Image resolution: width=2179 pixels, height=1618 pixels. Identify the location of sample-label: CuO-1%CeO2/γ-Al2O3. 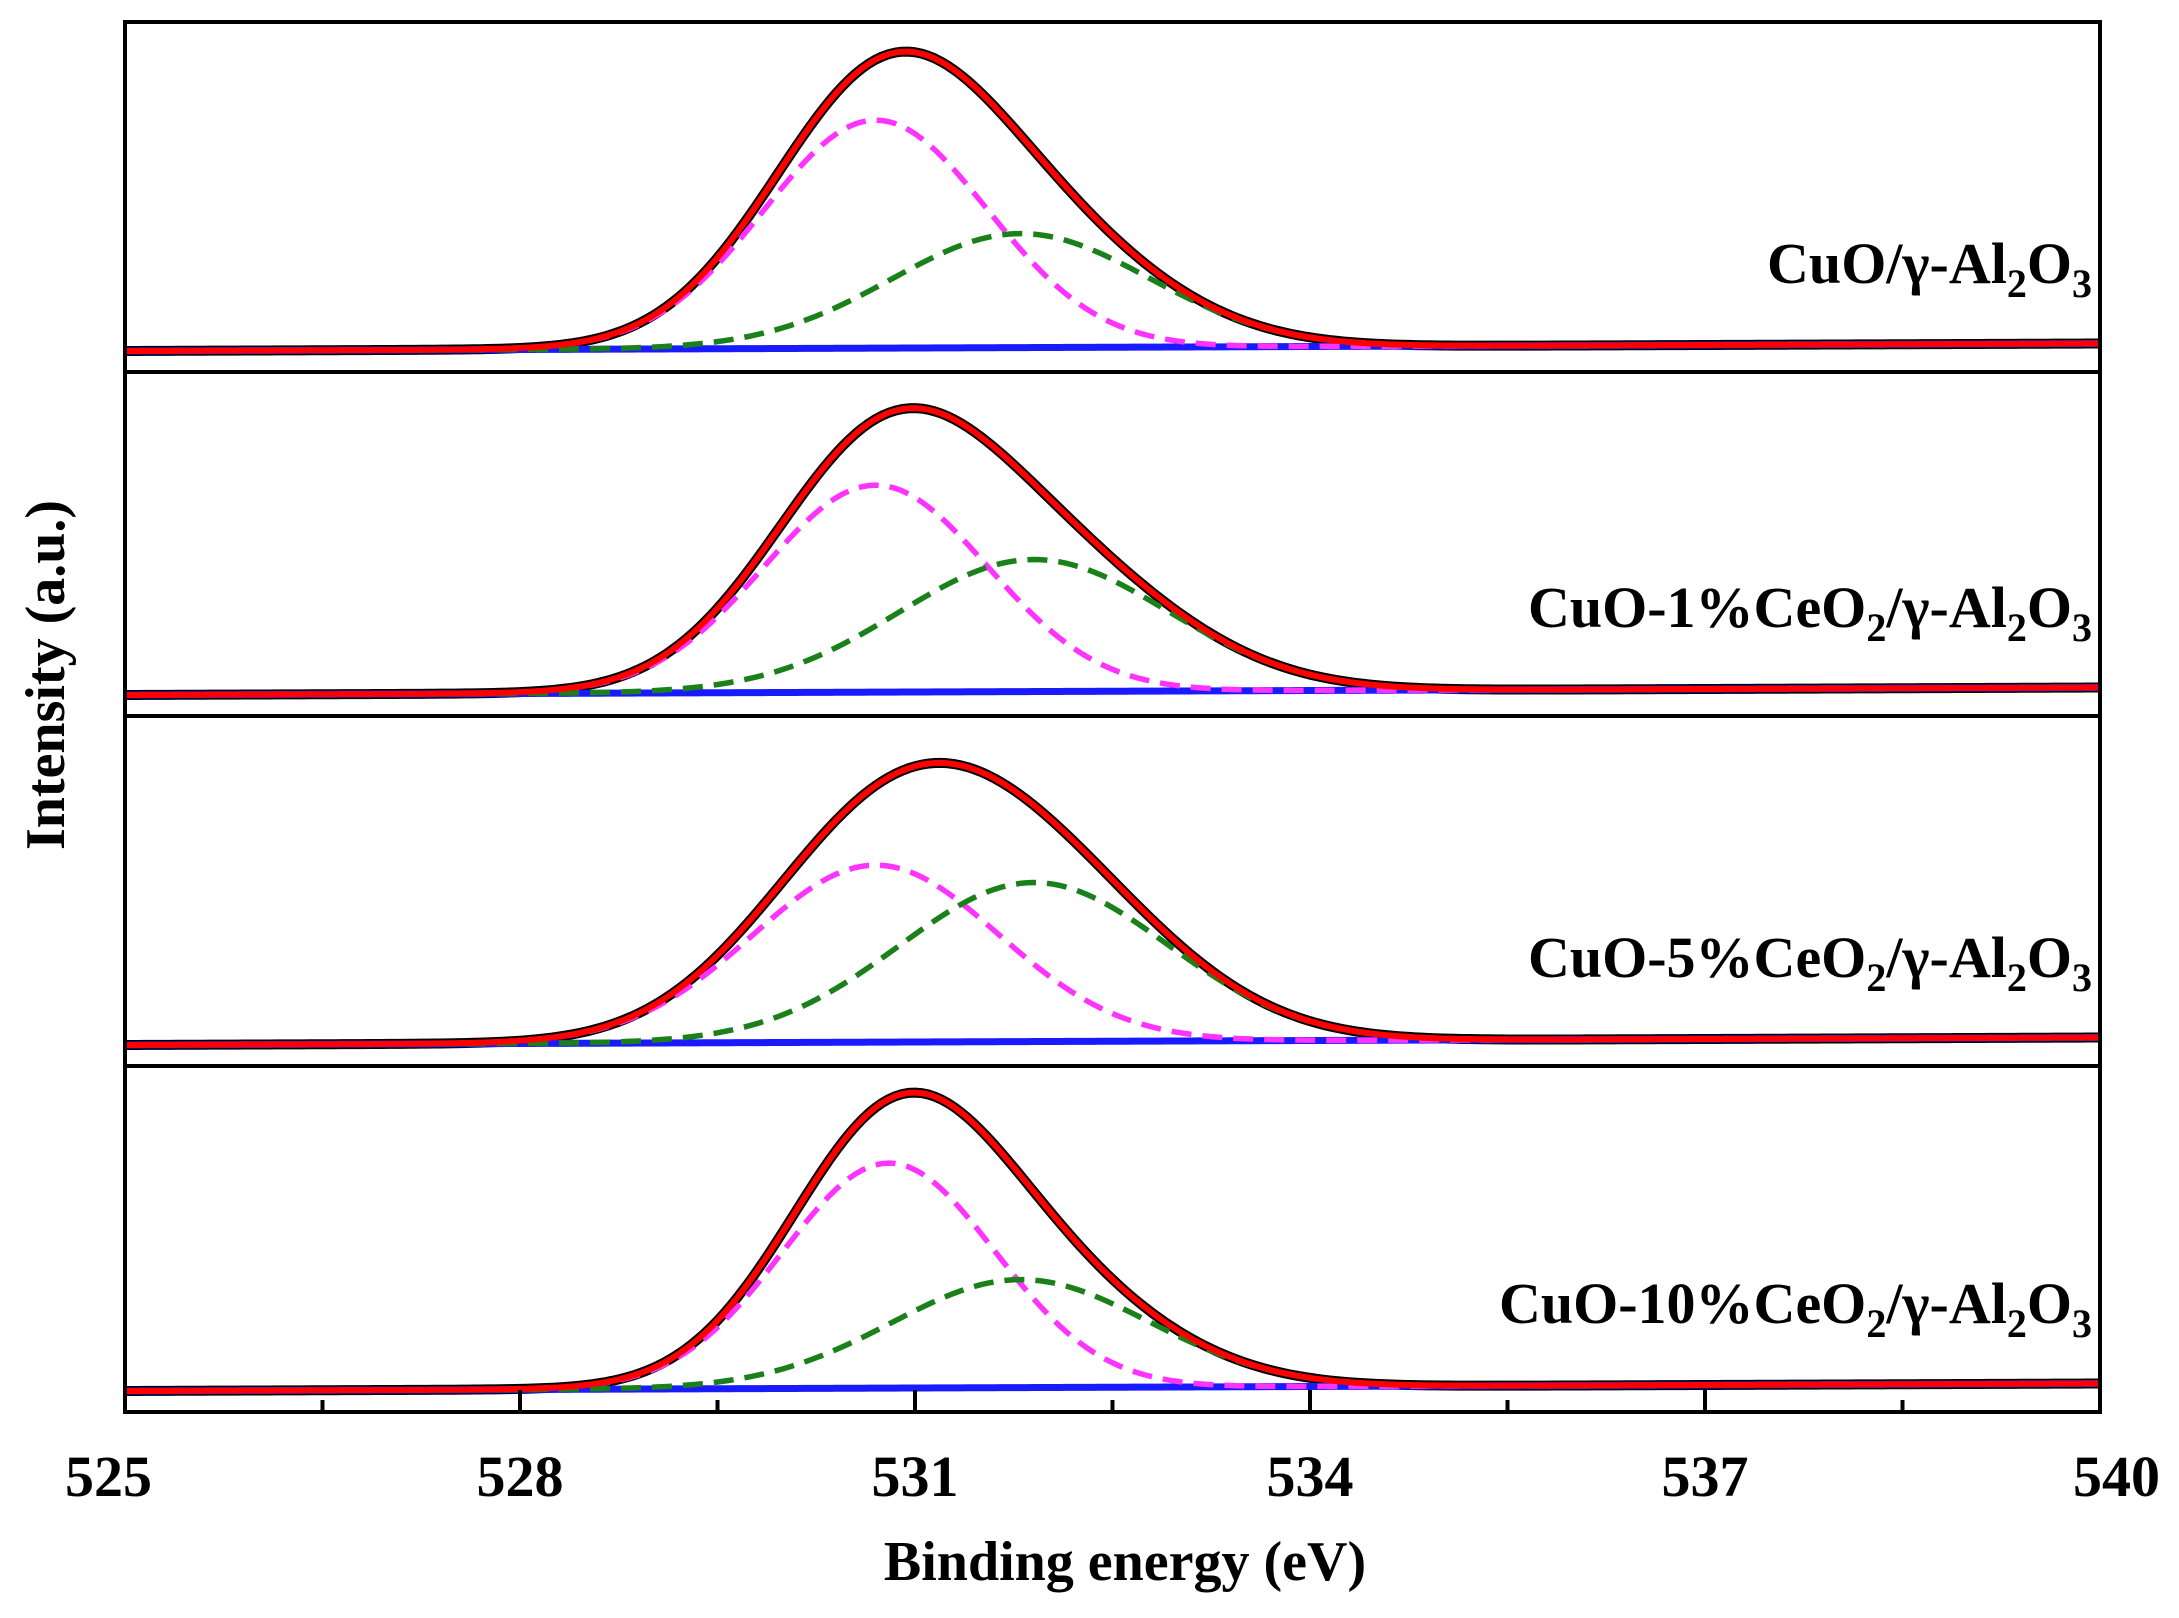
(1810, 612).